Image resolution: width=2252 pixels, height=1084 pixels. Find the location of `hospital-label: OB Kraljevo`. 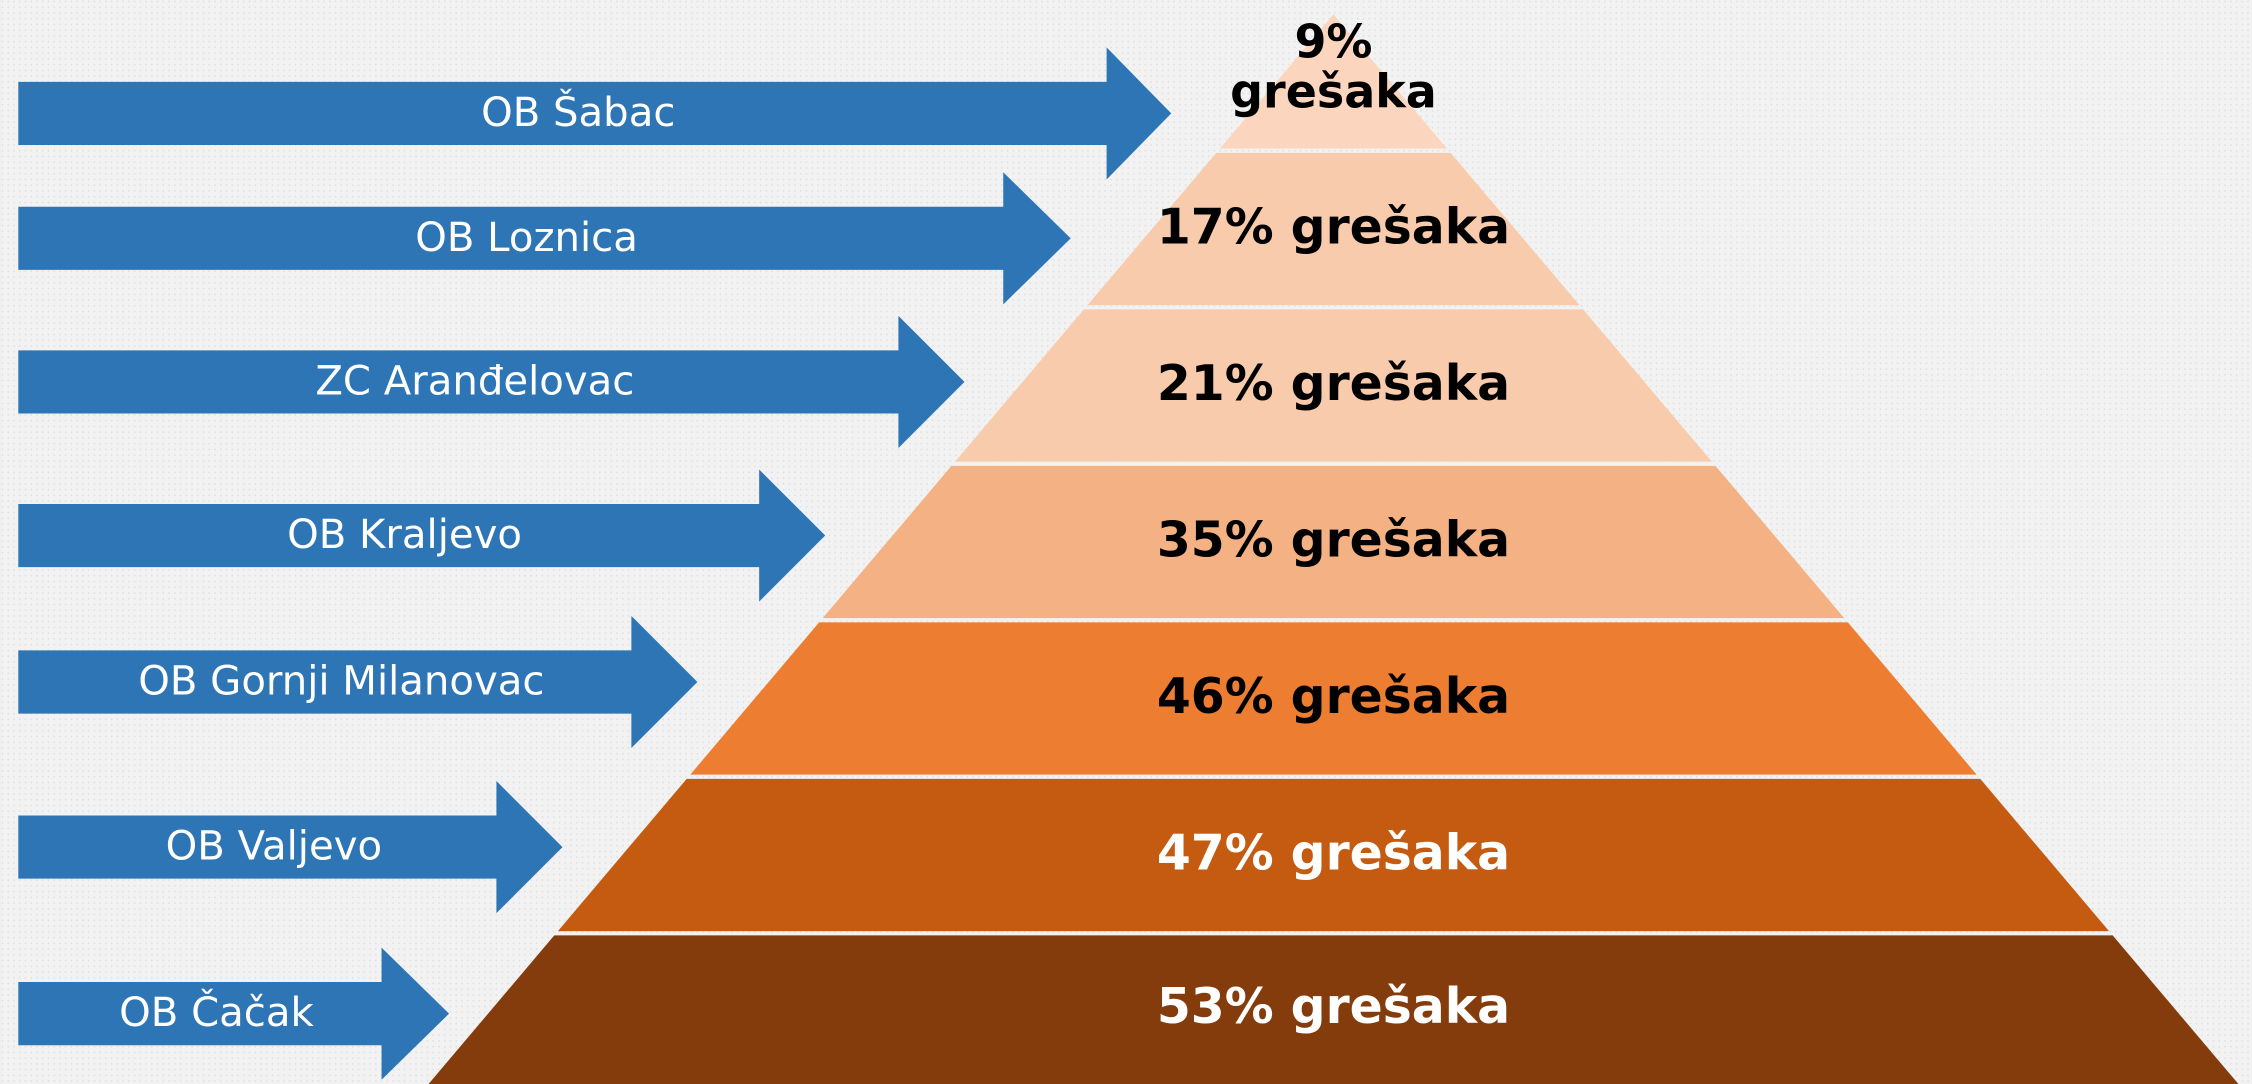

hospital-label: OB Kraljevo is located at coordinates (404, 535).